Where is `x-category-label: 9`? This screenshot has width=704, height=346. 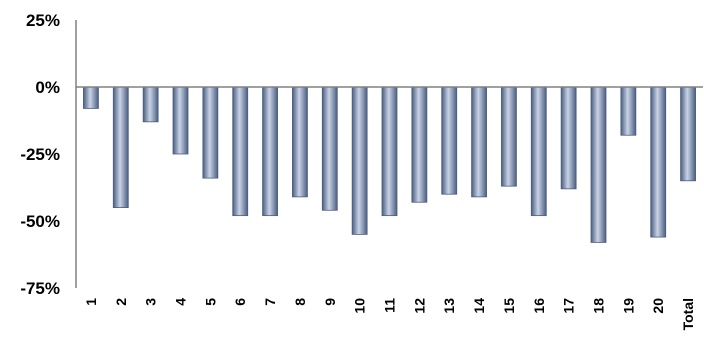
x-category-label: 9 is located at coordinates (330, 302).